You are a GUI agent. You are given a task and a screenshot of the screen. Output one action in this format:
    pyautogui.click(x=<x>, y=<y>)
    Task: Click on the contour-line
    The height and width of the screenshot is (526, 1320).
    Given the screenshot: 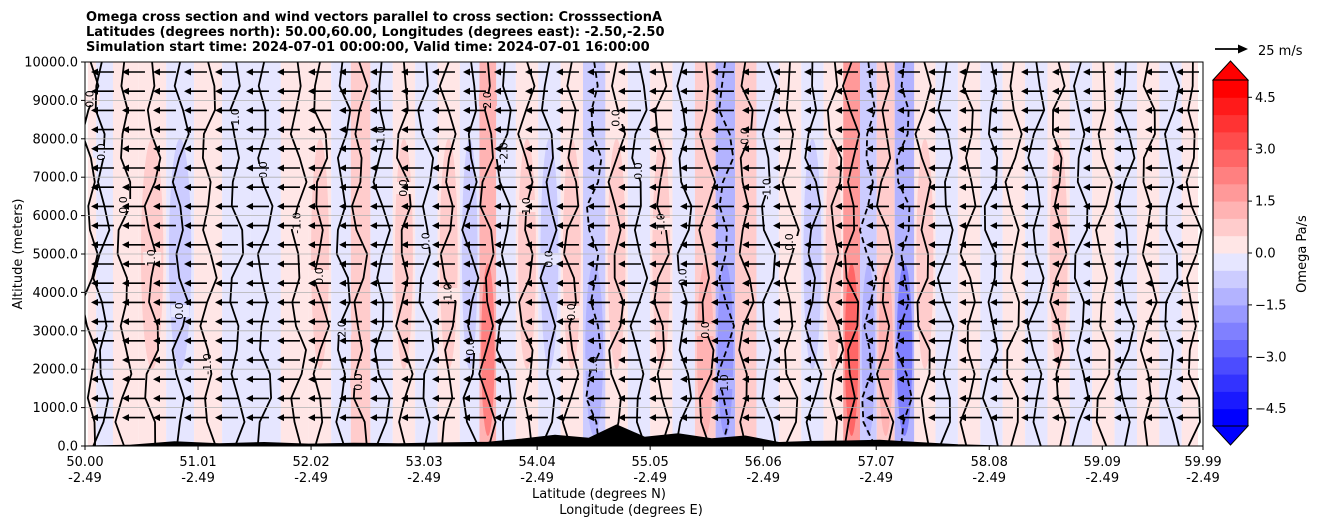 What is the action you would take?
    pyautogui.click(x=594, y=254)
    